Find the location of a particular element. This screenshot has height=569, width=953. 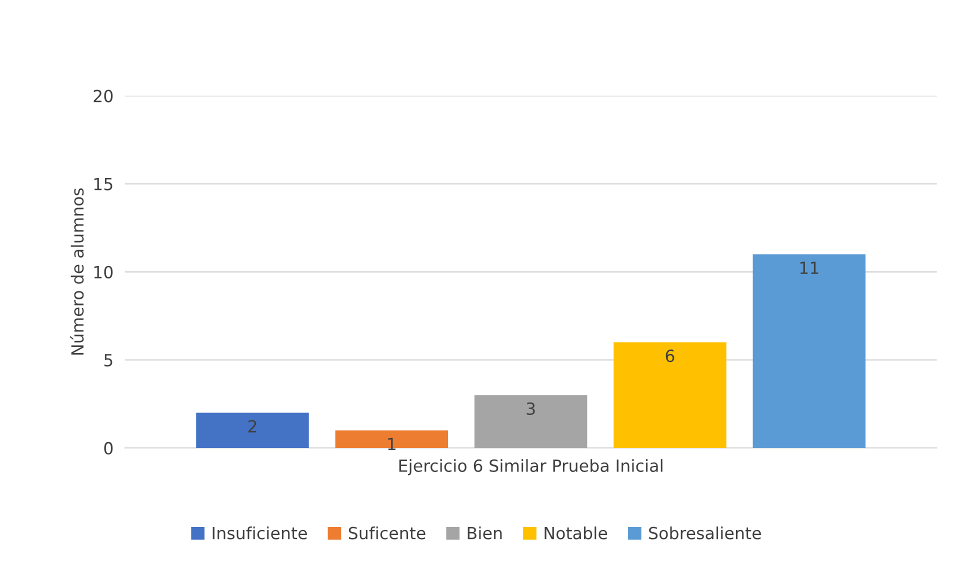

legend-label: Sobresaliente is located at coordinates (705, 533).